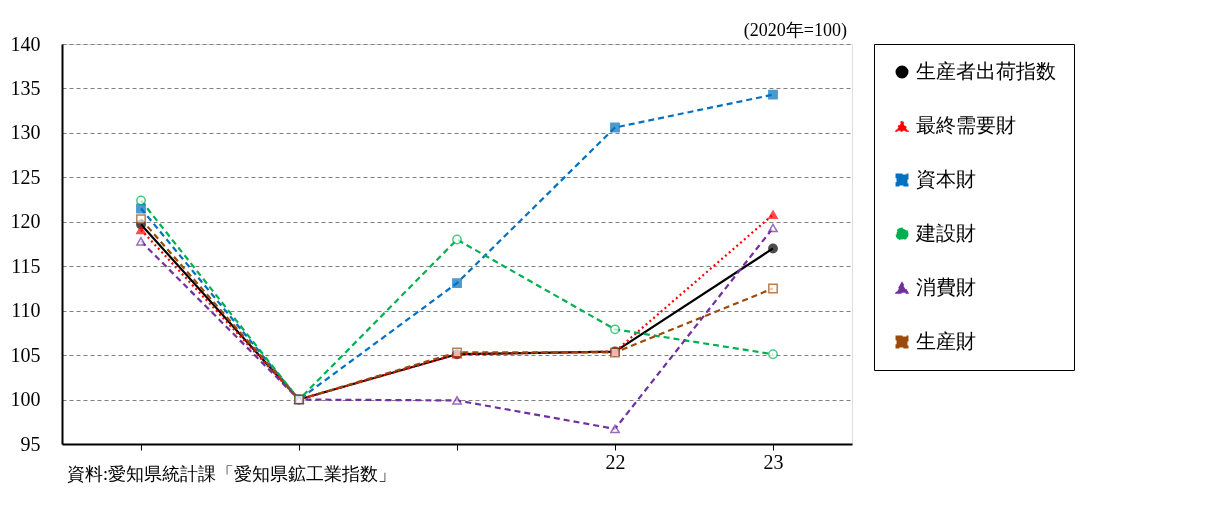  What do you see at coordinates (615, 461) in the screenshot?
I see `x-tick-label: 22` at bounding box center [615, 461].